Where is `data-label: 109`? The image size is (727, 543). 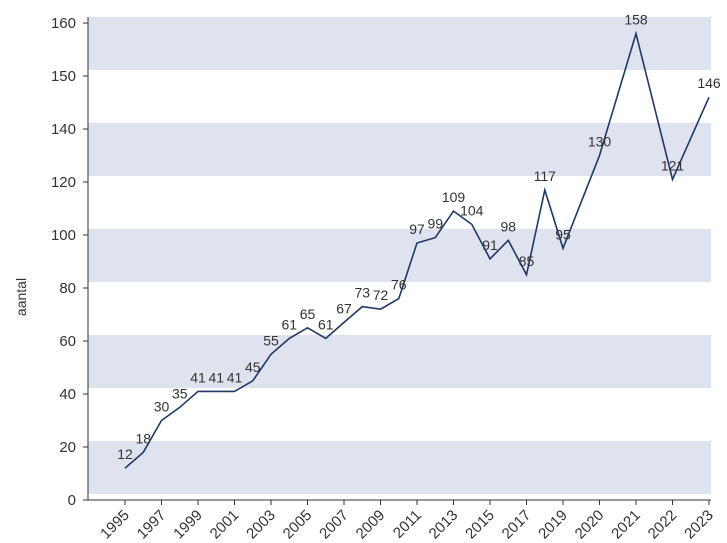 data-label: 109 is located at coordinates (454, 197).